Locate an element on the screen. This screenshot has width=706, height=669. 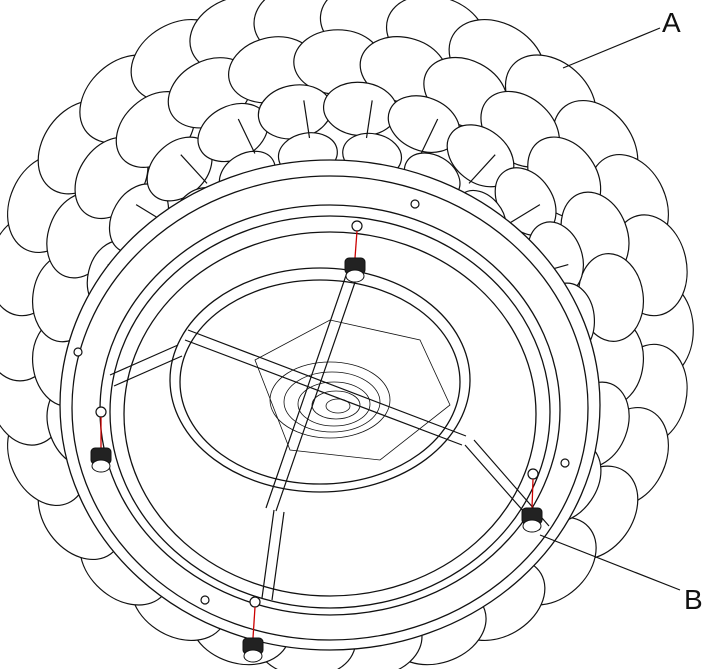
center-cone is located at coordinates (352, 390).